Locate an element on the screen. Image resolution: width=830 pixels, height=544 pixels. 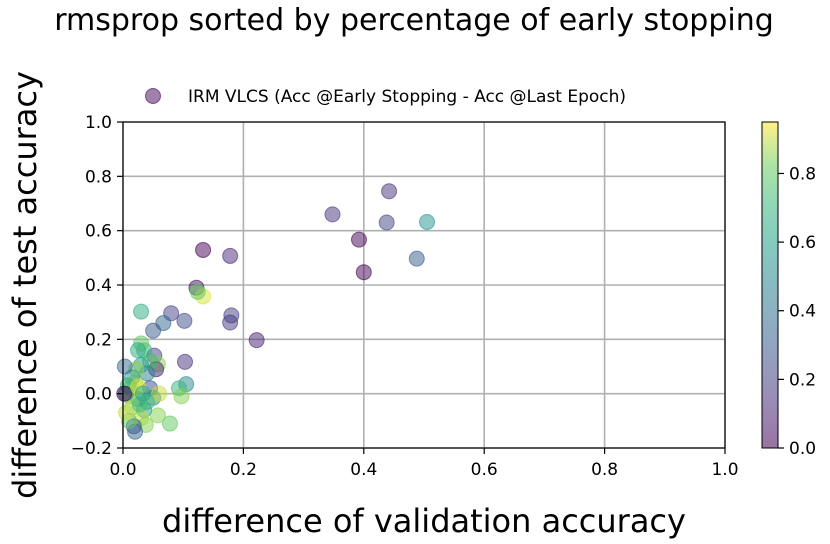
y-tick-label: 0.4 is located at coordinates (98, 286).